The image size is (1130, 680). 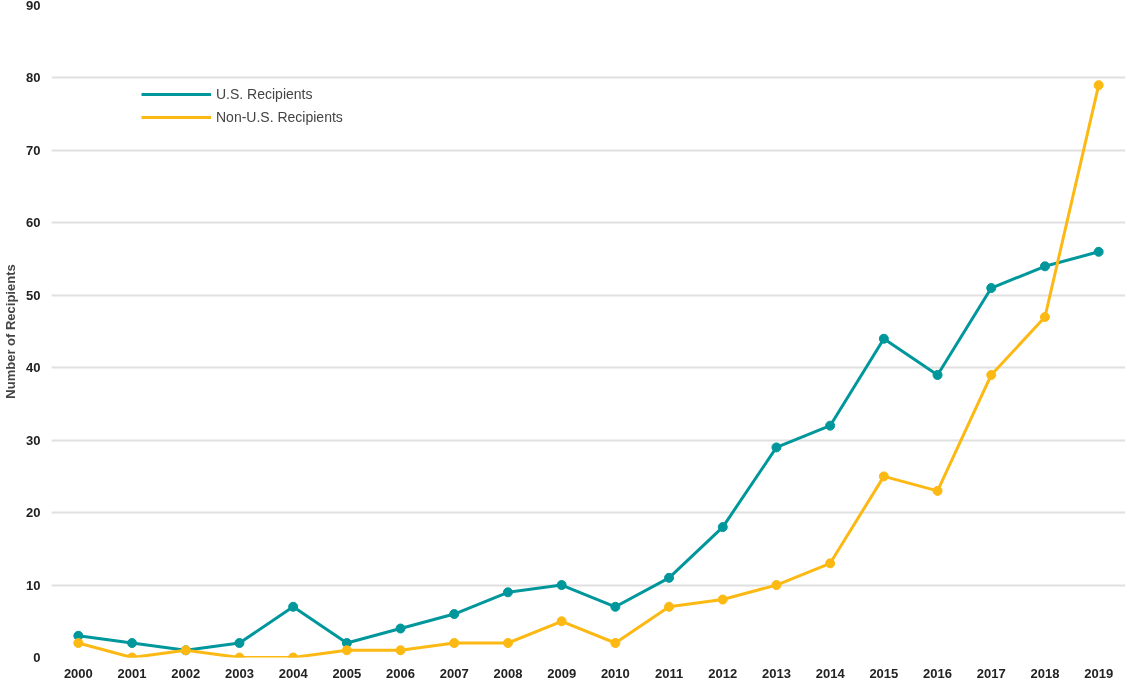 What do you see at coordinates (33, 78) in the screenshot?
I see `y-tick-label: 80` at bounding box center [33, 78].